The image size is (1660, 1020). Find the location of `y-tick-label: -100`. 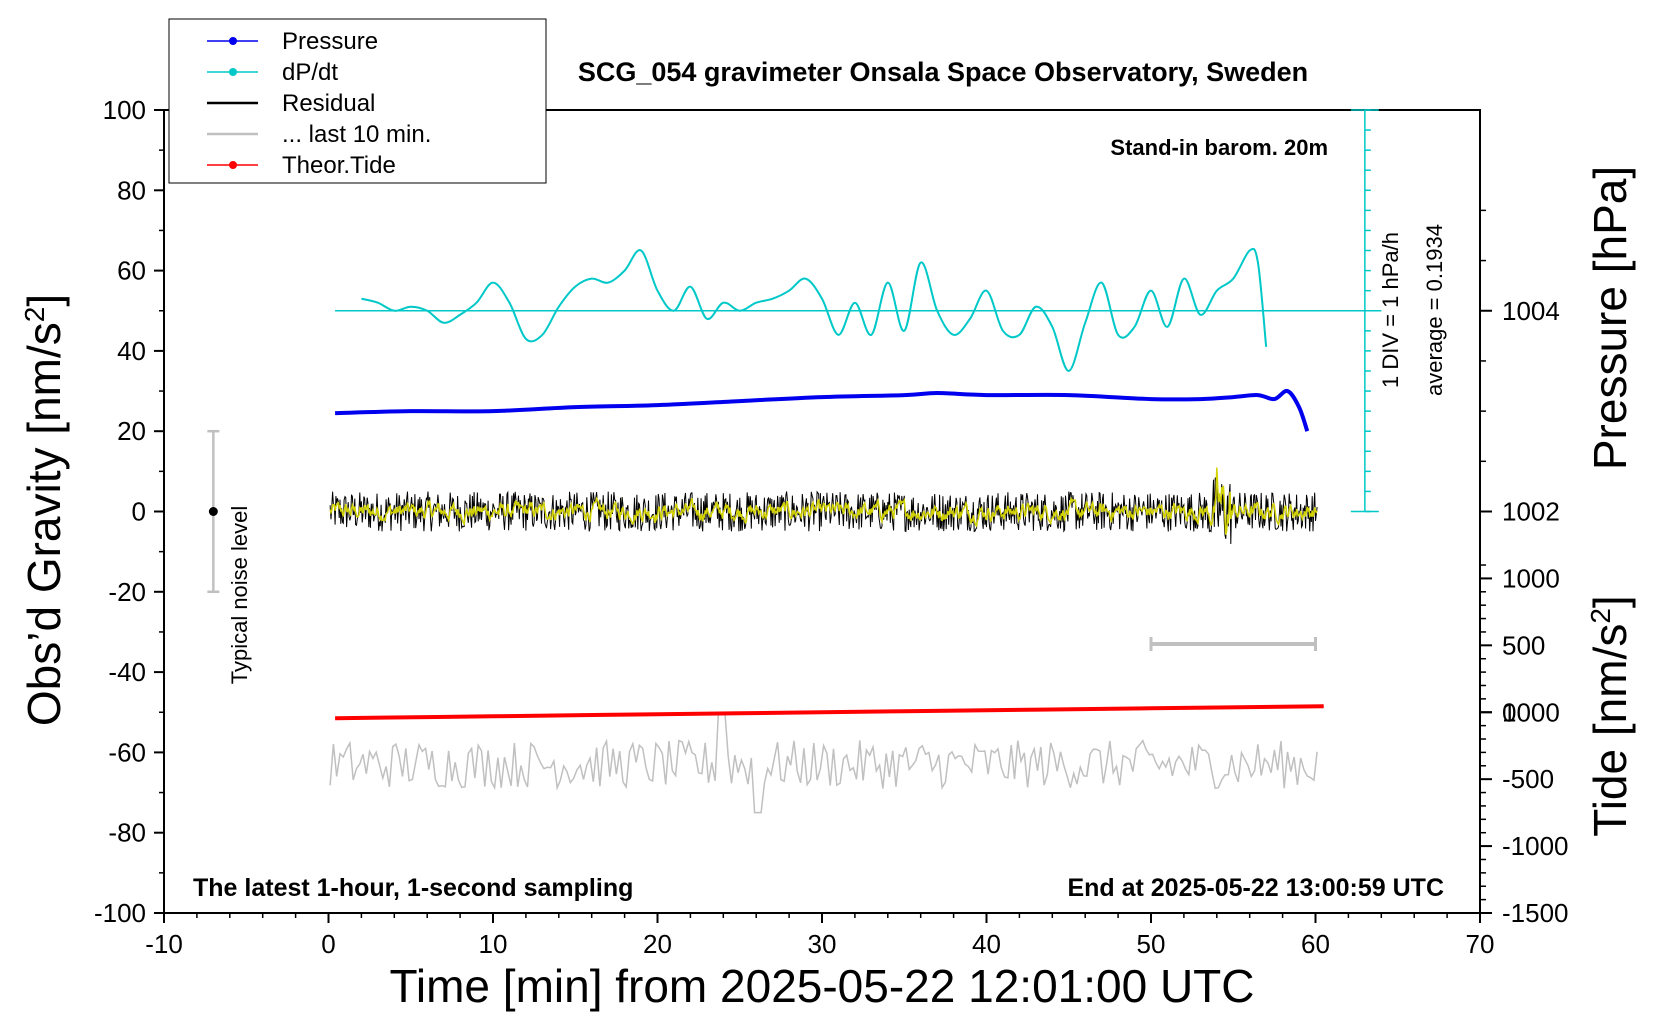

y-tick-label: -100 is located at coordinates (120, 913).